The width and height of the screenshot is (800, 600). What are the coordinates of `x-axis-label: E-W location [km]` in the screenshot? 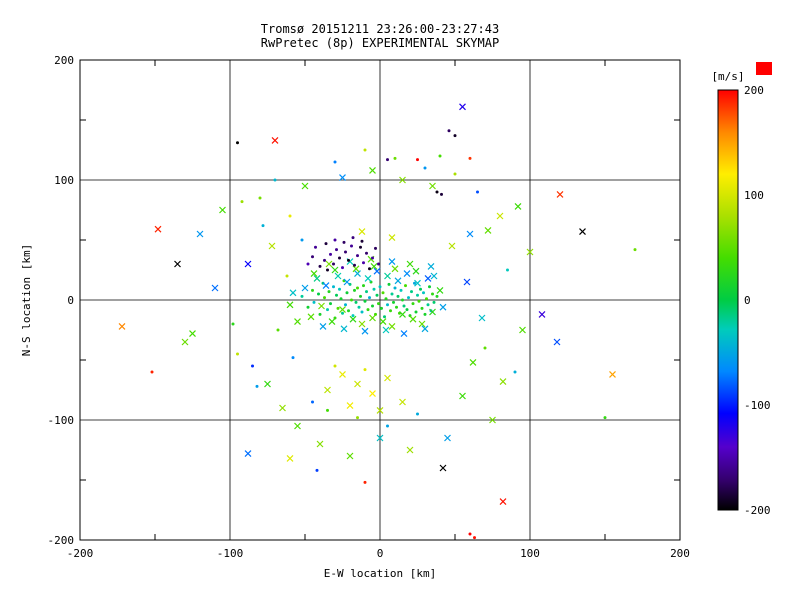 It's located at (380, 573).